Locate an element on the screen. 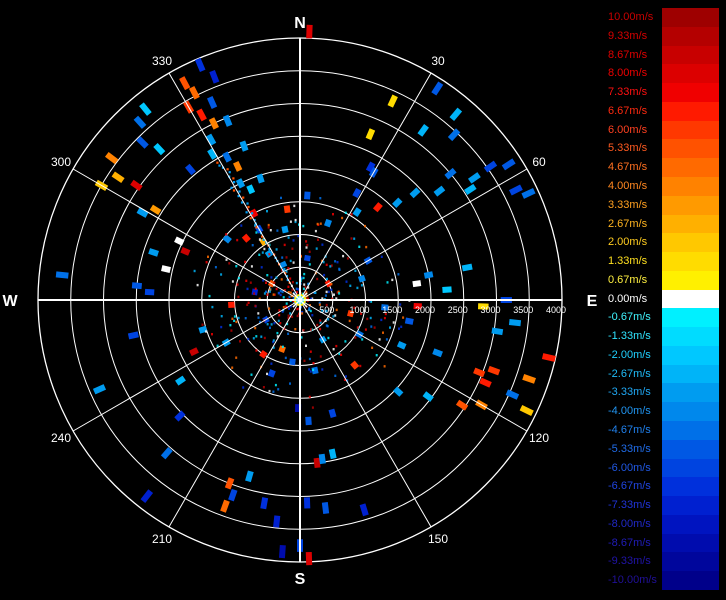 Image resolution: width=726 pixels, height=600 pixels. legend-label: -8.67m/s is located at coordinates (629, 542).